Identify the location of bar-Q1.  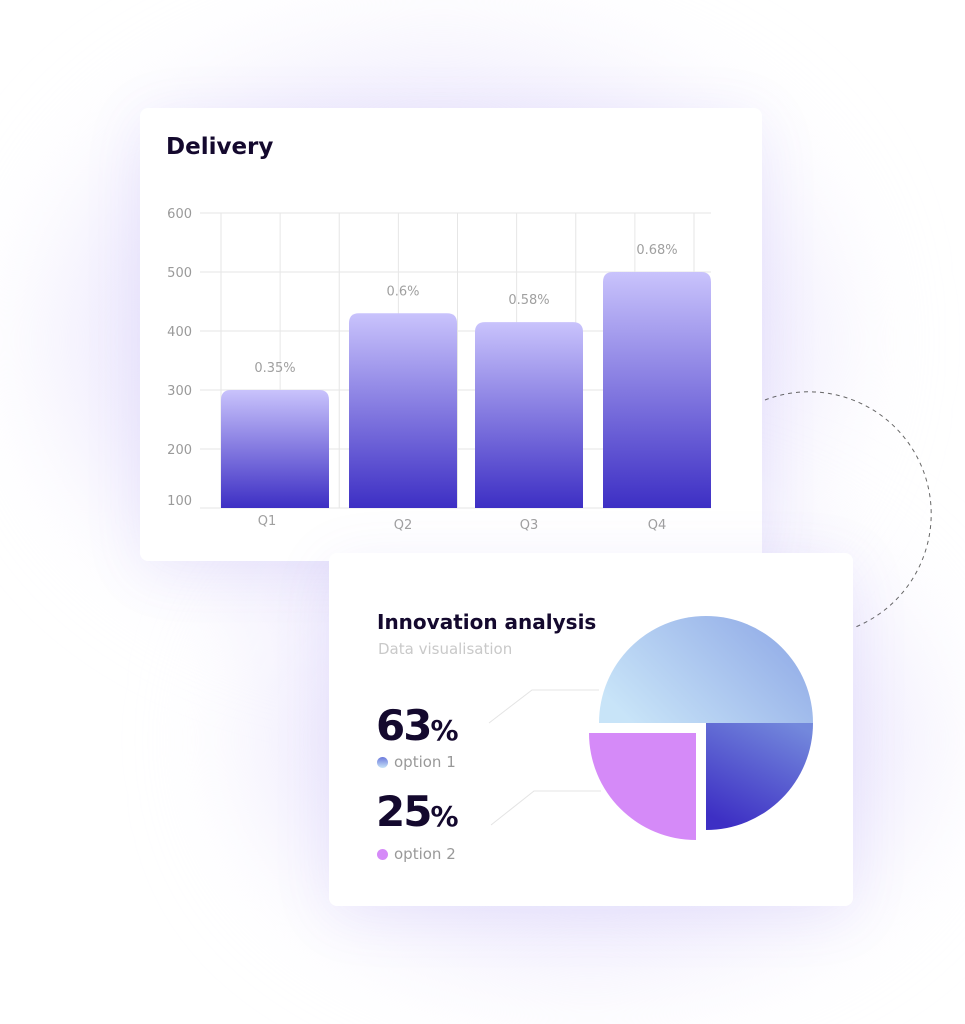
(275, 449).